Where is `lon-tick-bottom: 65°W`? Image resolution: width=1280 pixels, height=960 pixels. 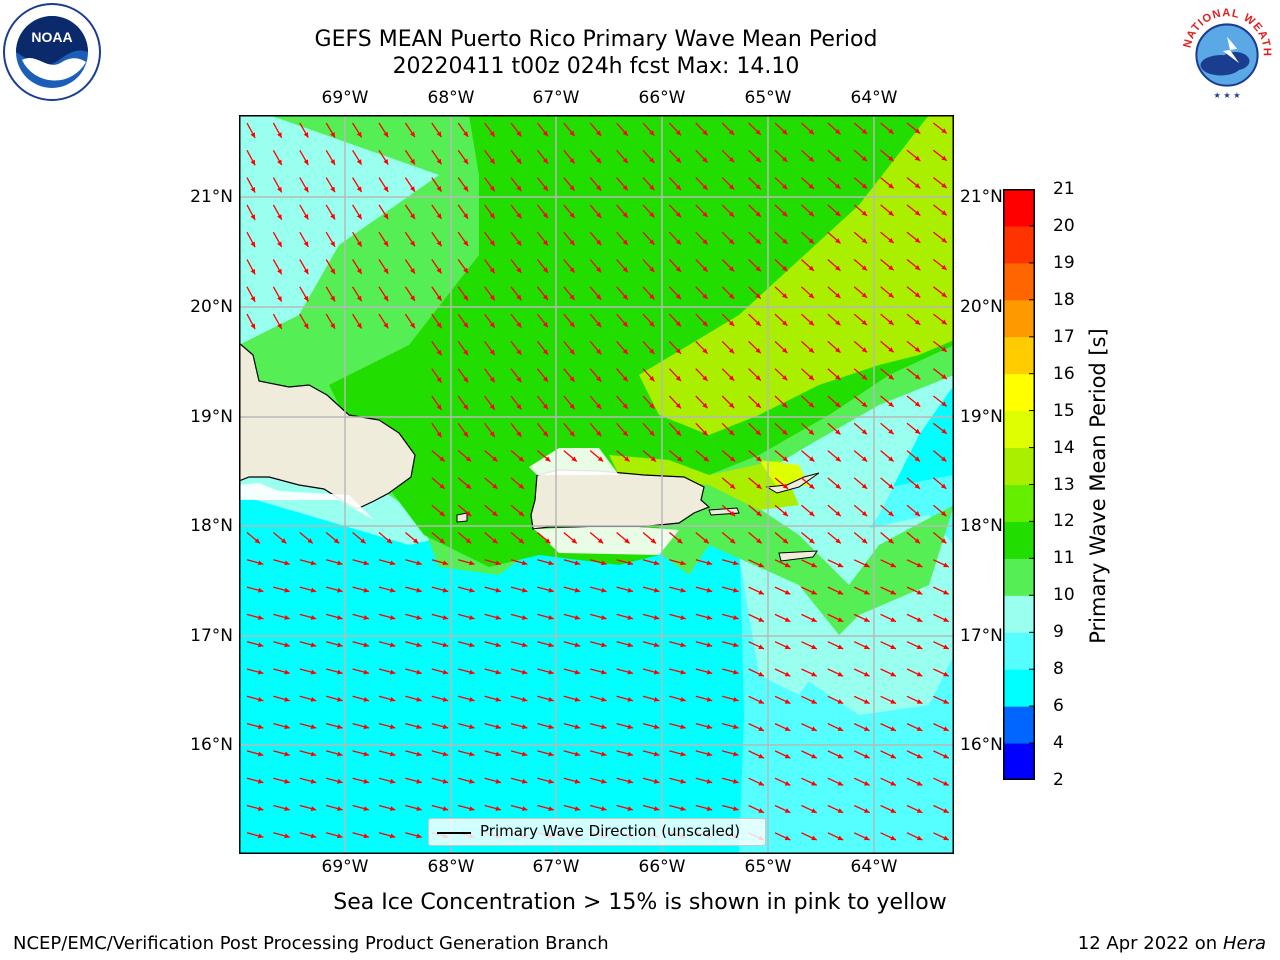
lon-tick-bottom: 65°W is located at coordinates (768, 867).